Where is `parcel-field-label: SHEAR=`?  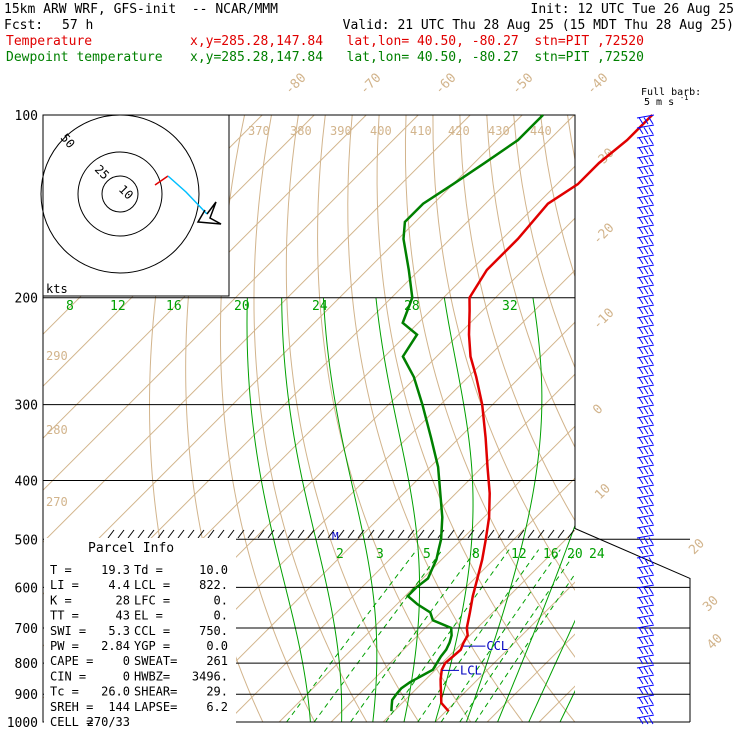
parcel-field-label: SHEAR= is located at coordinates (155, 692).